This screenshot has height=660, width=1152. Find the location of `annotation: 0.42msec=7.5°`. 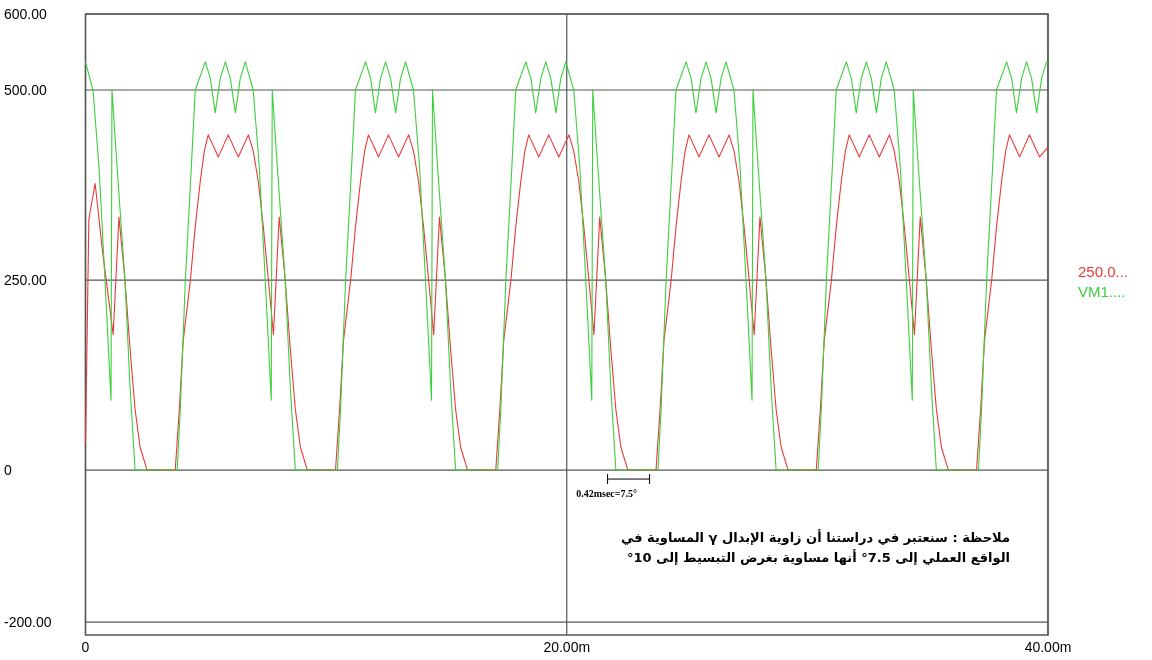

annotation: 0.42msec=7.5° is located at coordinates (606, 494).